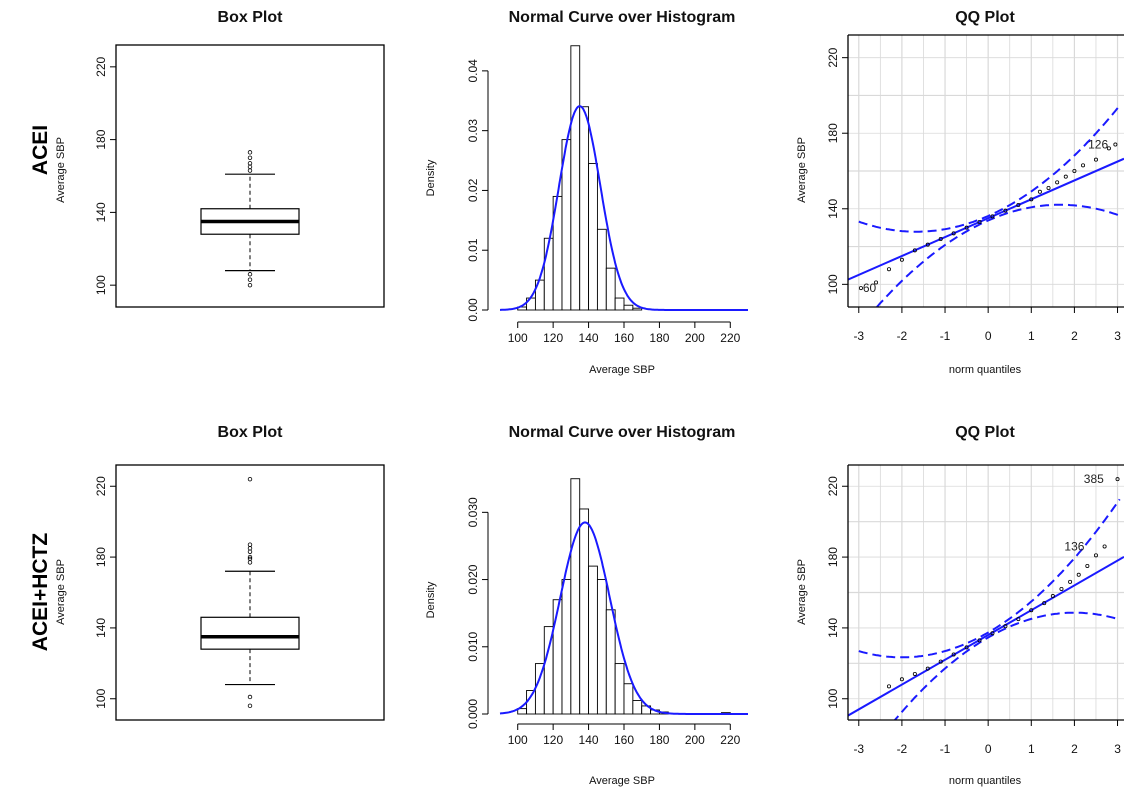 The height and width of the screenshot is (794, 1124). Describe the element at coordinates (988, 336) in the screenshot. I see `qq1-xtick-label-3: 0` at that location.